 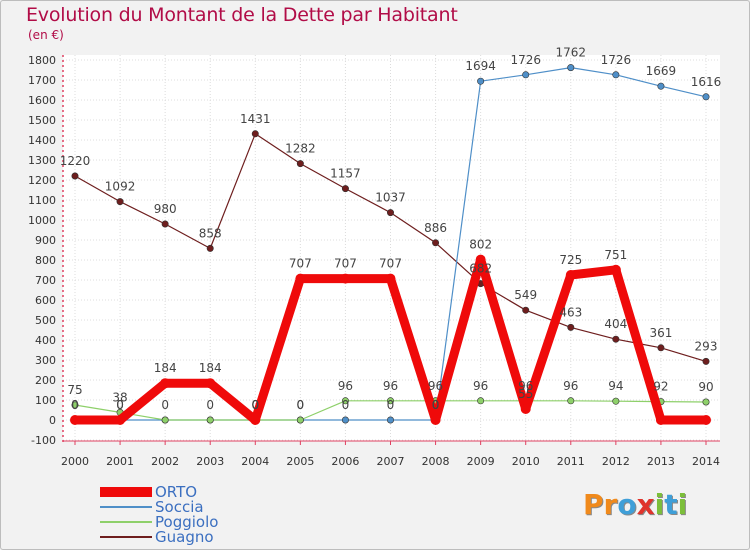 I want to click on legend-label: Soccia, so click(x=179, y=507).